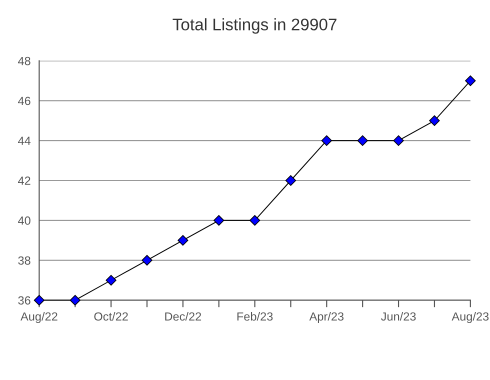 The width and height of the screenshot is (490, 380). Describe the element at coordinates (24, 101) in the screenshot. I see `y-tick-label: 46` at that location.